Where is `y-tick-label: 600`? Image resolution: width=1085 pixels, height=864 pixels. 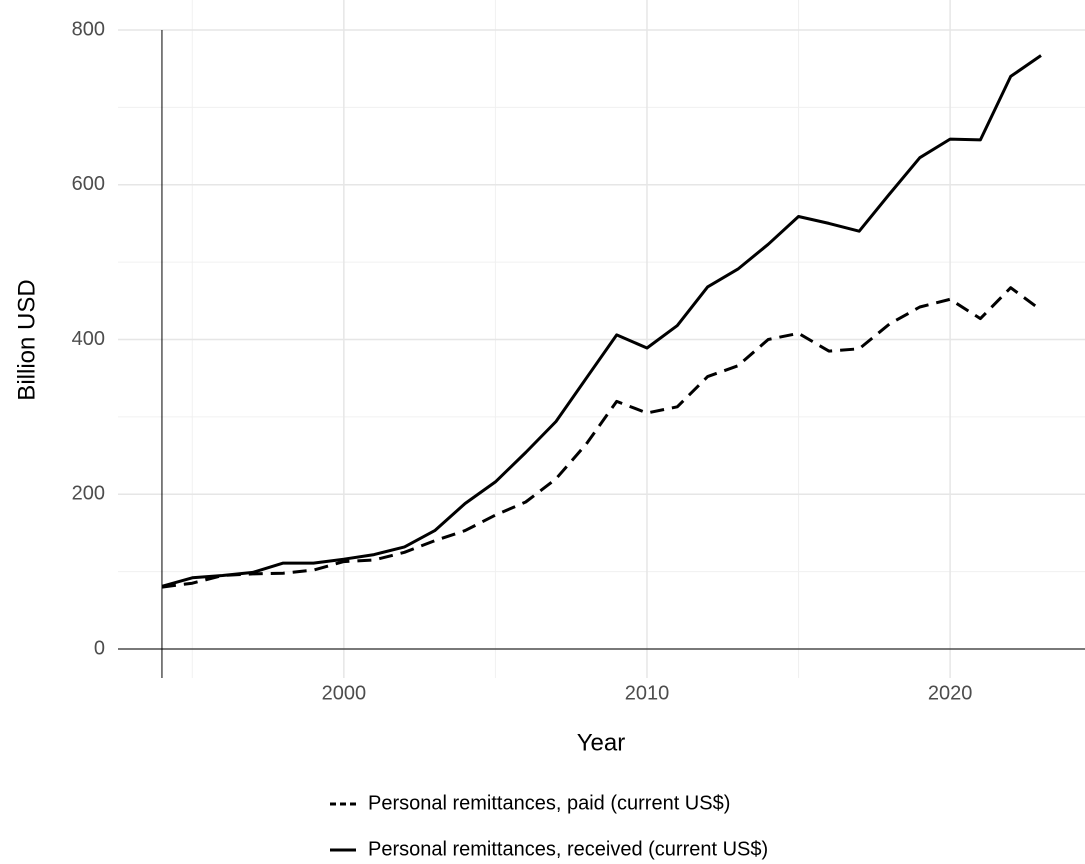 y-tick-label: 600 is located at coordinates (88, 184).